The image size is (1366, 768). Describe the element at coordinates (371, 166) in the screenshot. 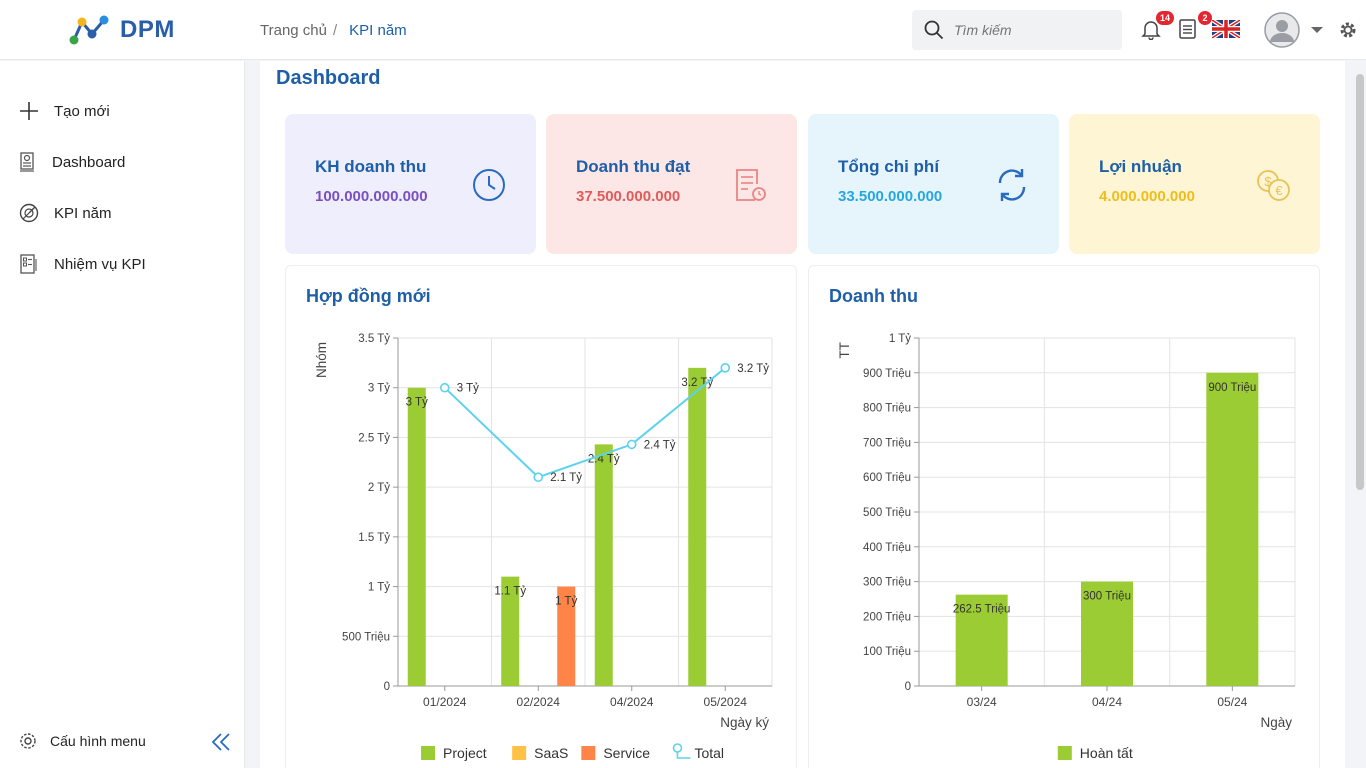

I see `card-label: KH doanh thu` at that location.